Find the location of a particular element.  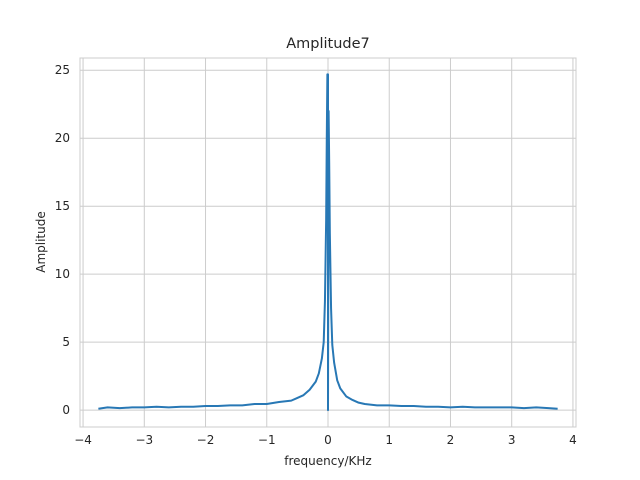

x-tick-label: 3 is located at coordinates (512, 440).